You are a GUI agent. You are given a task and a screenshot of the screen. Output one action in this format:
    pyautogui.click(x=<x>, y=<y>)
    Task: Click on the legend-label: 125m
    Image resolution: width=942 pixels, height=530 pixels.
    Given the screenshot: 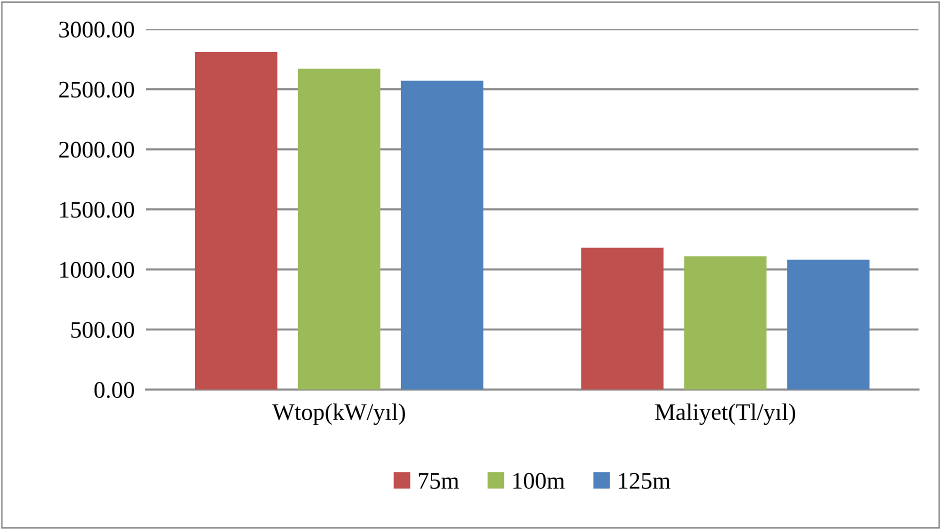 What is the action you would take?
    pyautogui.click(x=644, y=480)
    